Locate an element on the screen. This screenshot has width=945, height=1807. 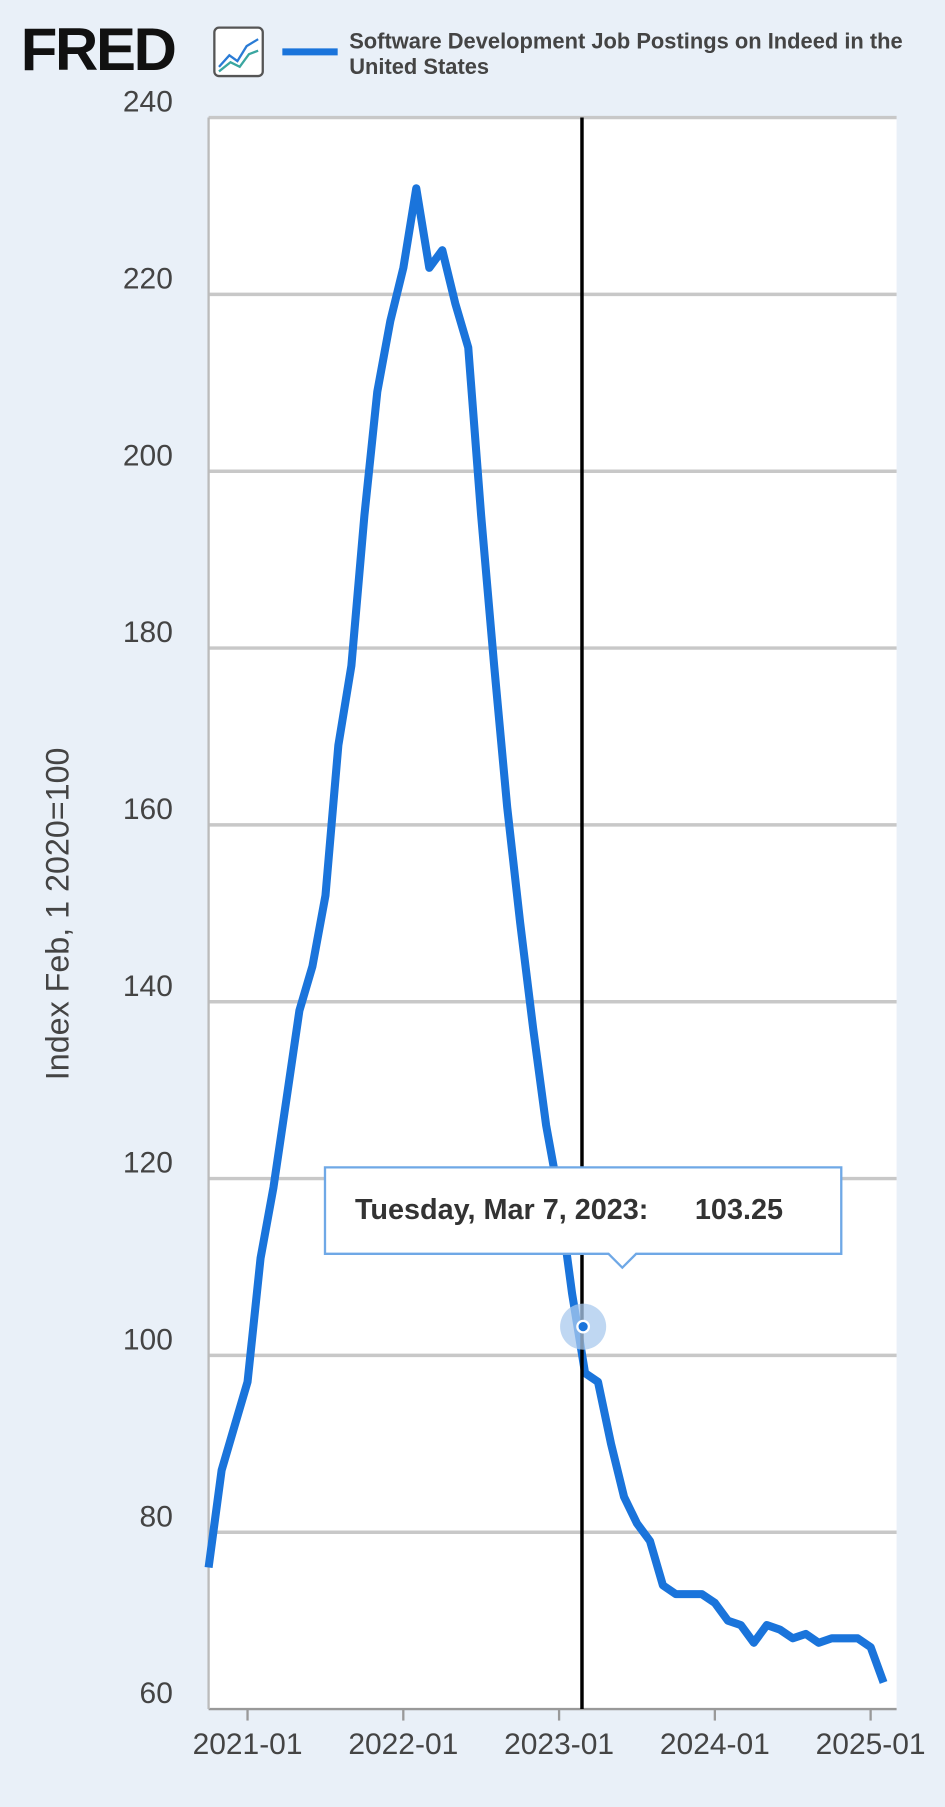
y-tick-label: 160 is located at coordinates (148, 809).